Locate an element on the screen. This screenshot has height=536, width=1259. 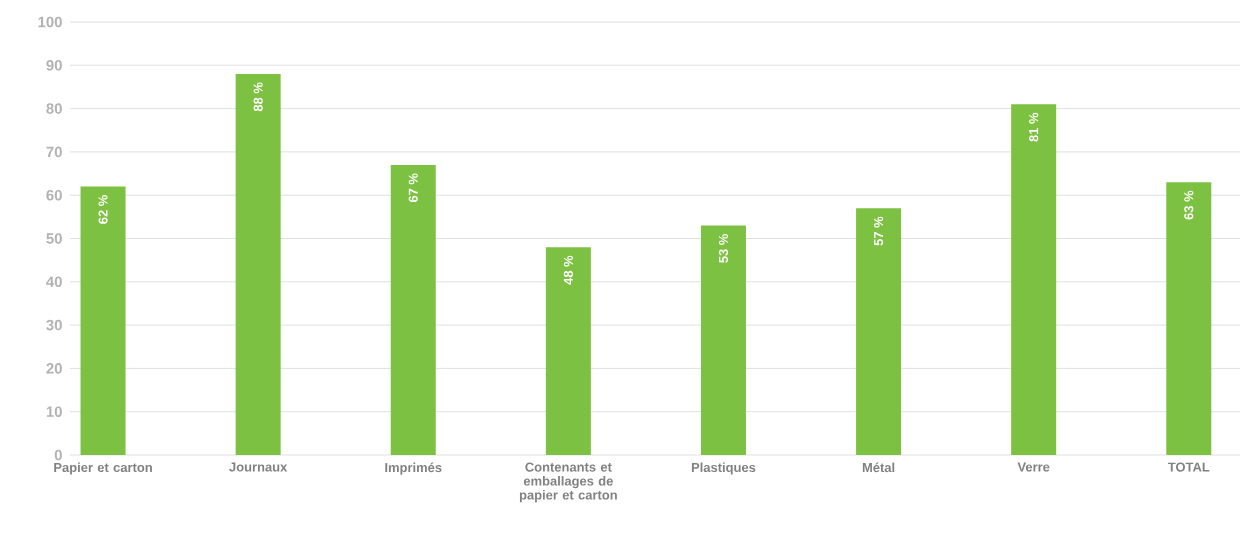
y-tick-label: 20 is located at coordinates (54, 368).